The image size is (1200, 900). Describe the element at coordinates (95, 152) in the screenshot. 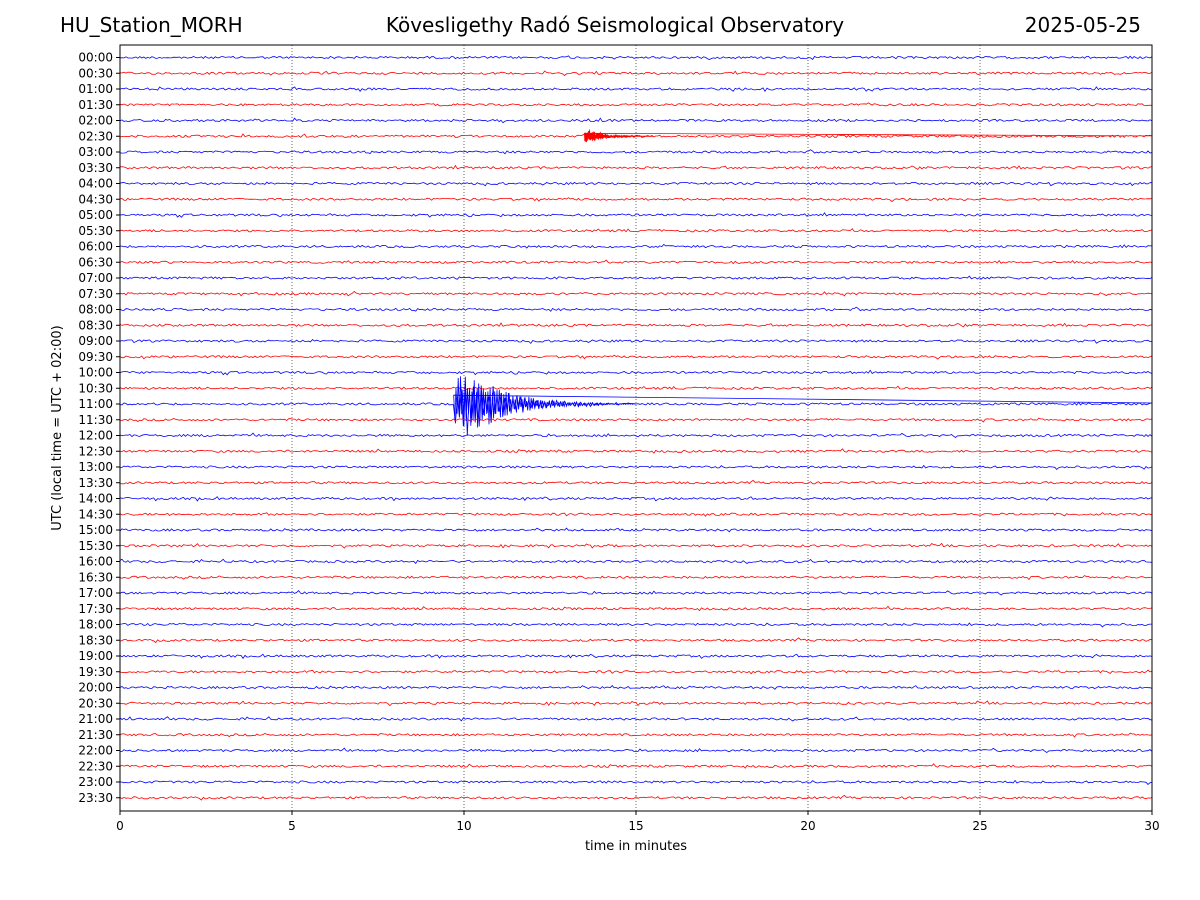

I see `y-tick-label: 03:00` at that location.